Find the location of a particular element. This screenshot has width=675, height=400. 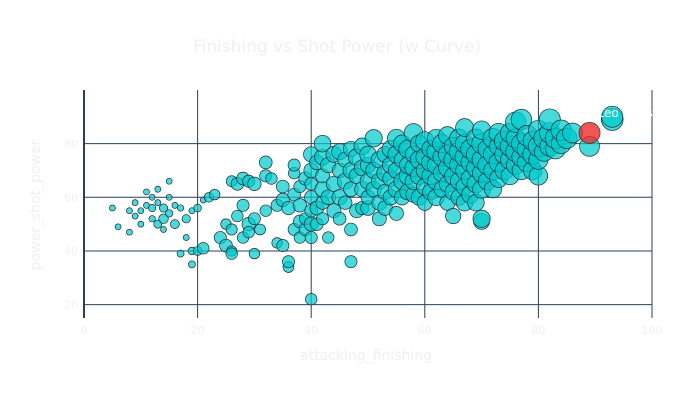

x-tick-label: 20 is located at coordinates (198, 330).